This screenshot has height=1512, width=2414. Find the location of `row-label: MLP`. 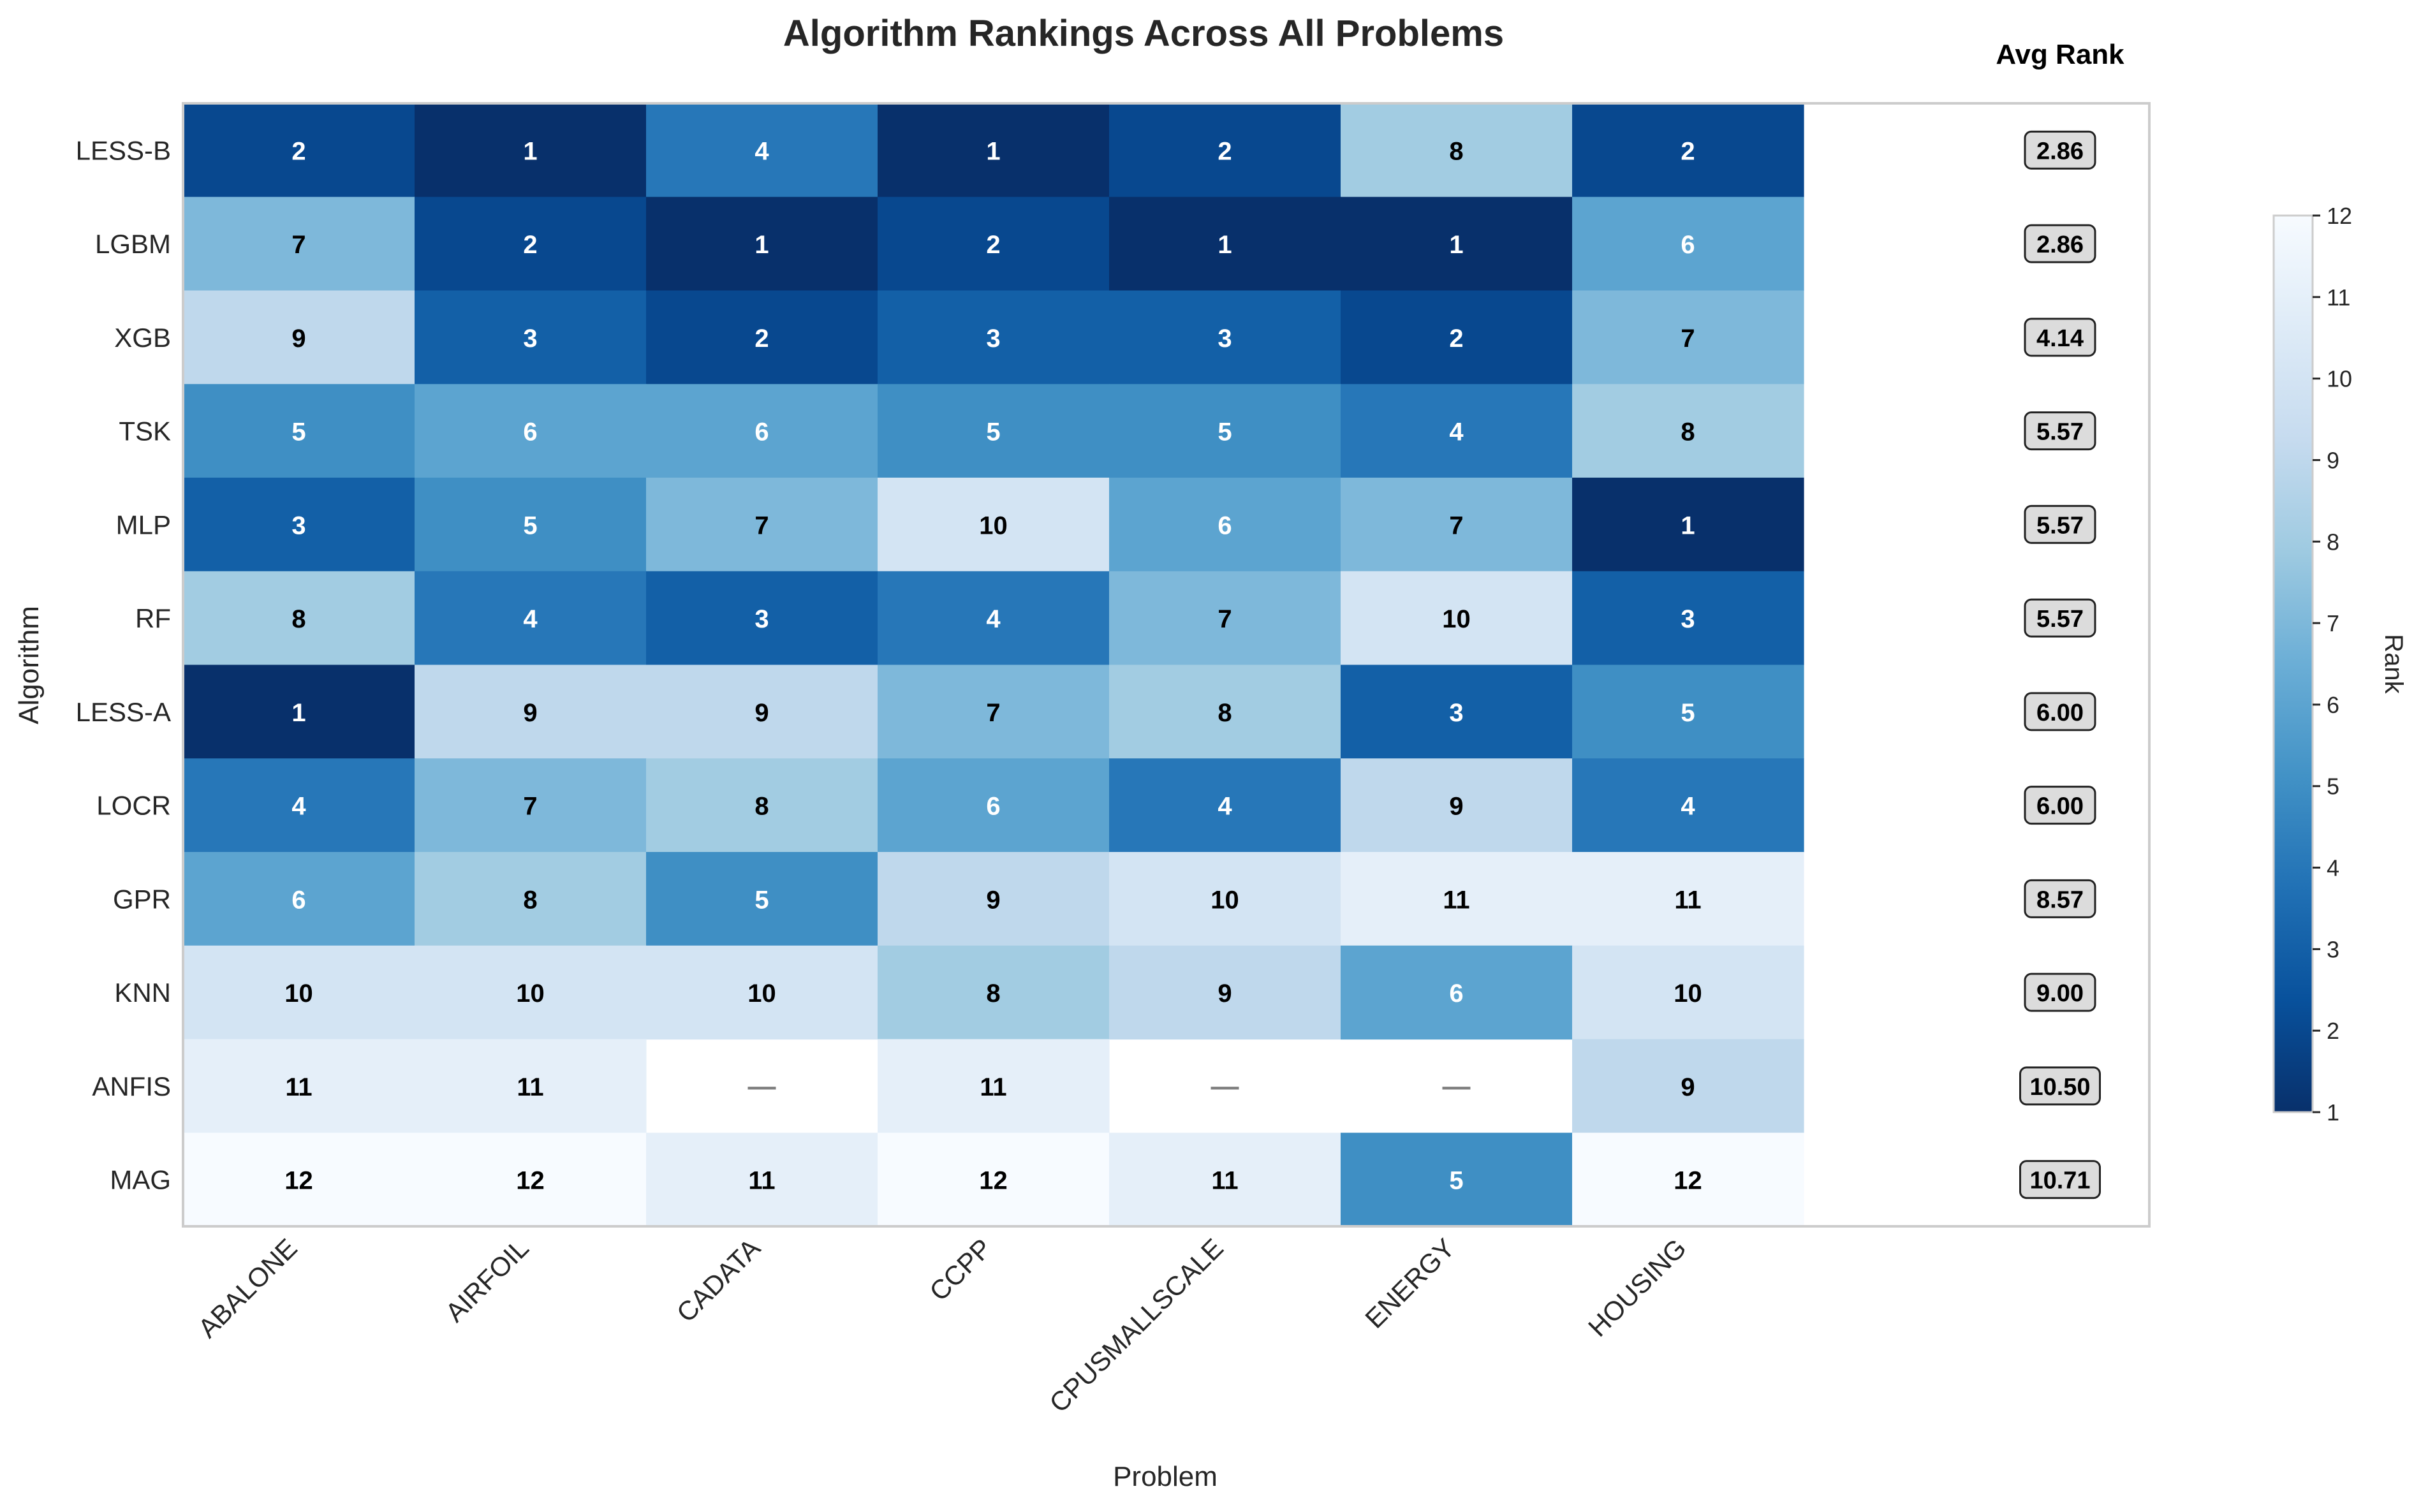

row-label: MLP is located at coordinates (143, 524).